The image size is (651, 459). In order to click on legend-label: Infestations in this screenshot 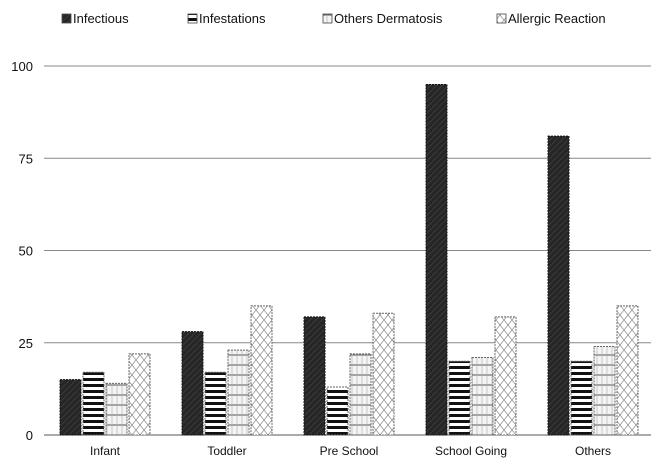, I will do `click(232, 18)`.